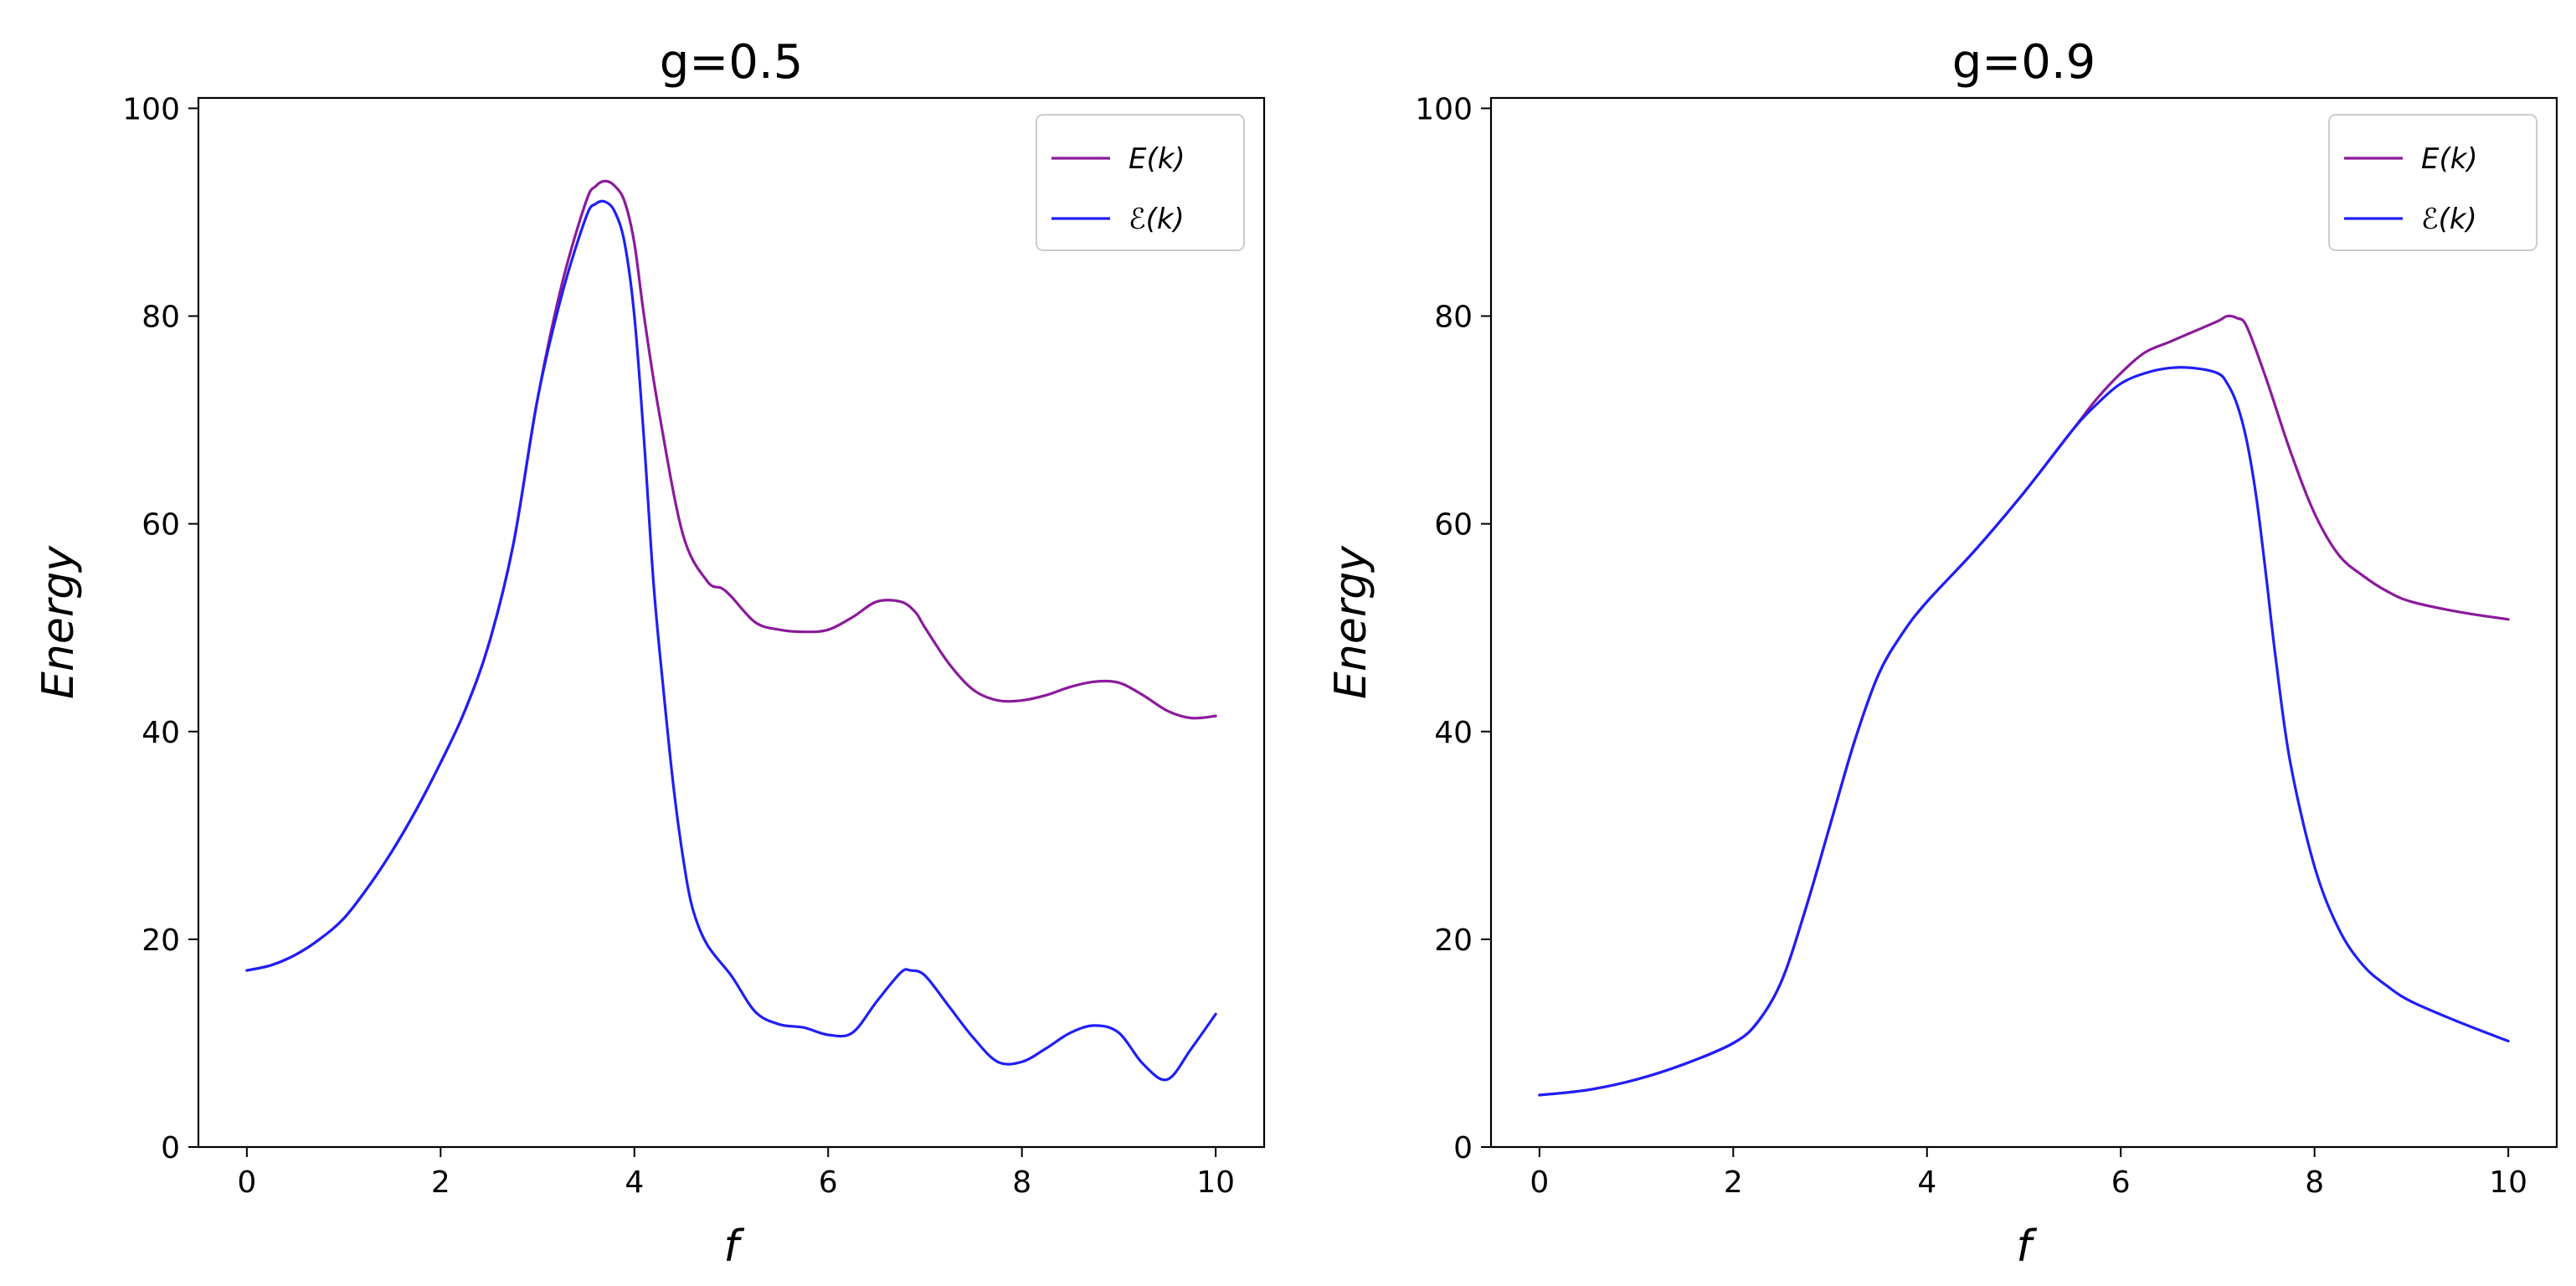  What do you see at coordinates (732, 63) in the screenshot?
I see `chart-title: g=0.5` at bounding box center [732, 63].